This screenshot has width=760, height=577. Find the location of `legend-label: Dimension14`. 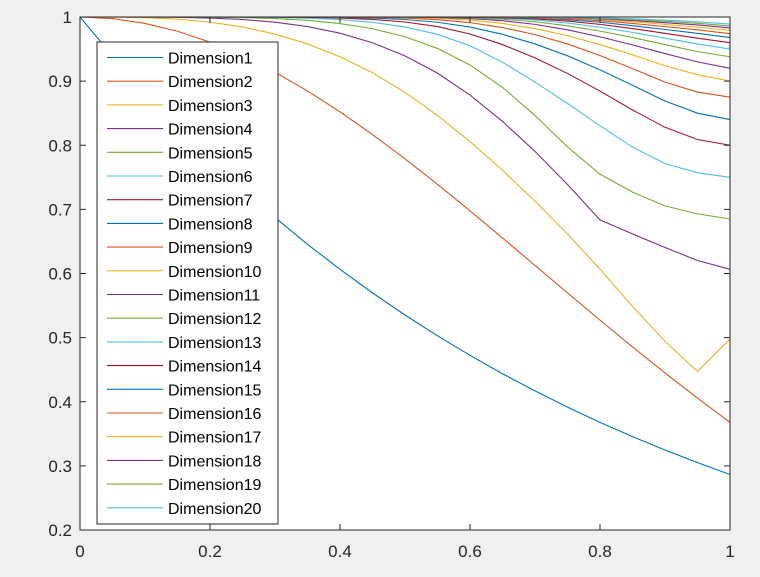

legend-label: Dimension14 is located at coordinates (214, 367).